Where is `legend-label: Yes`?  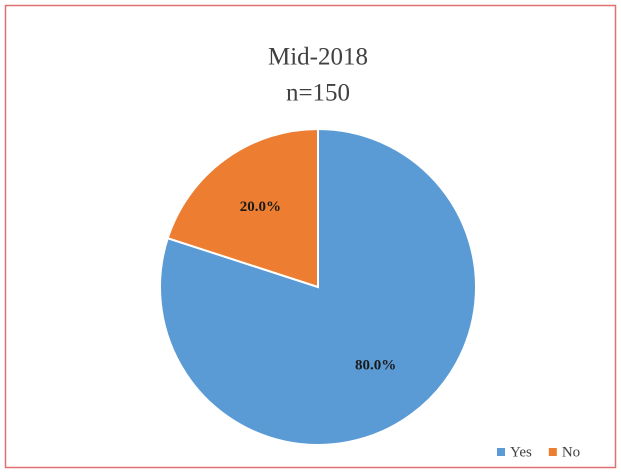 legend-label: Yes is located at coordinates (521, 452).